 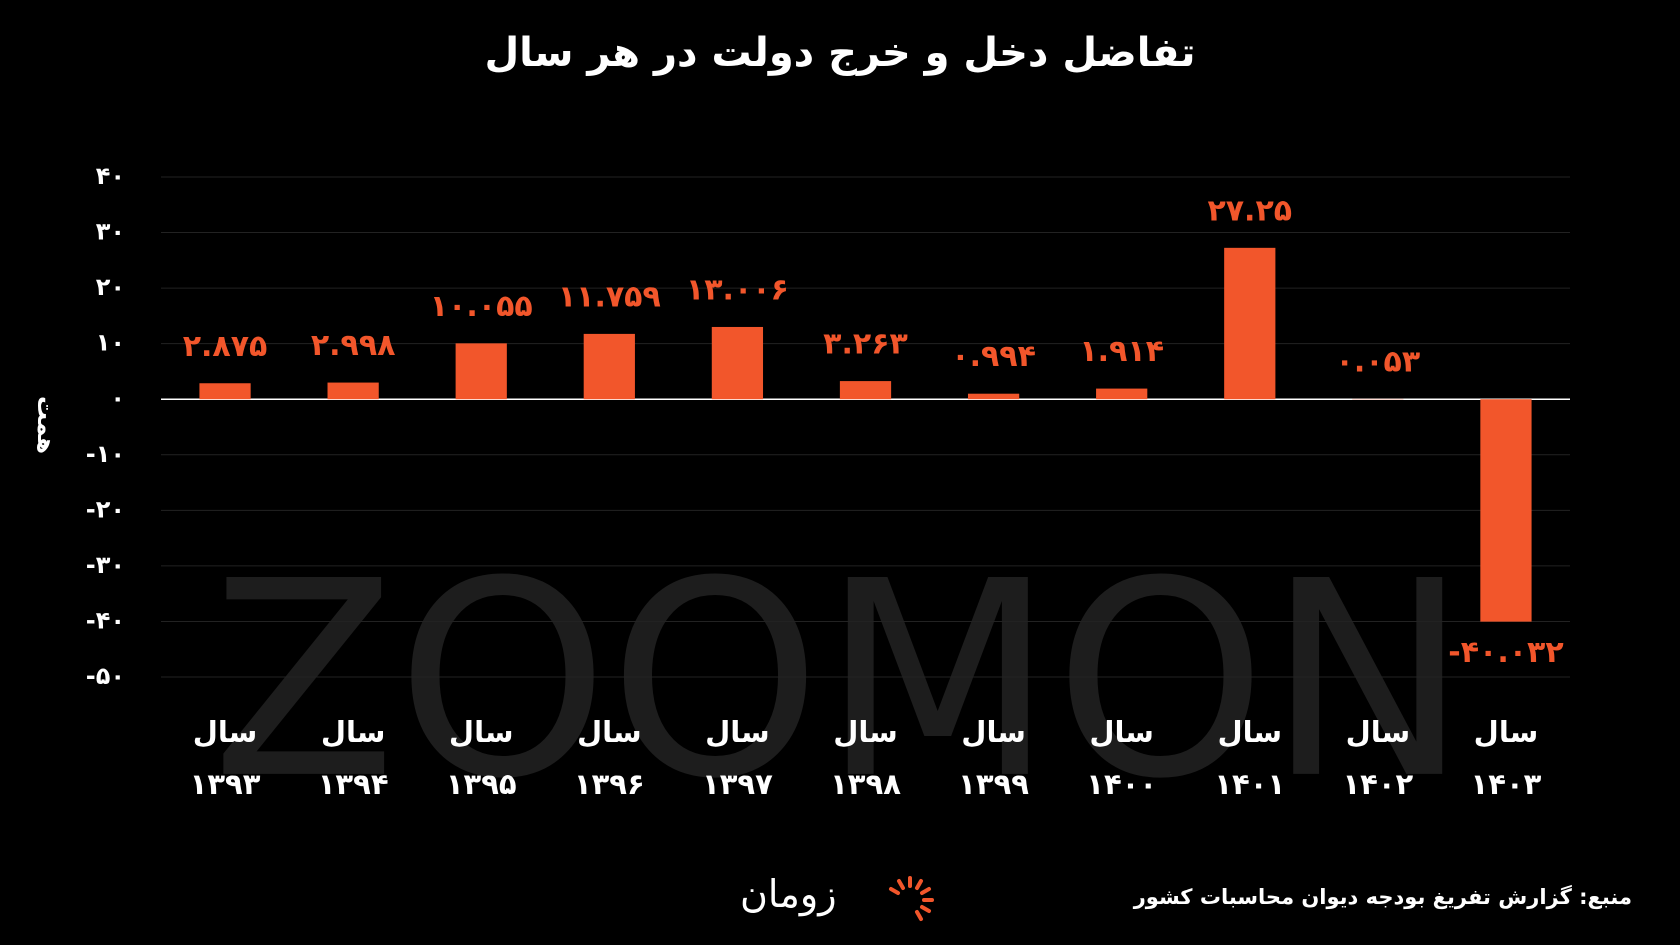 What do you see at coordinates (110, 343) in the screenshot?
I see `y-tick-label: ۱۰` at bounding box center [110, 343].